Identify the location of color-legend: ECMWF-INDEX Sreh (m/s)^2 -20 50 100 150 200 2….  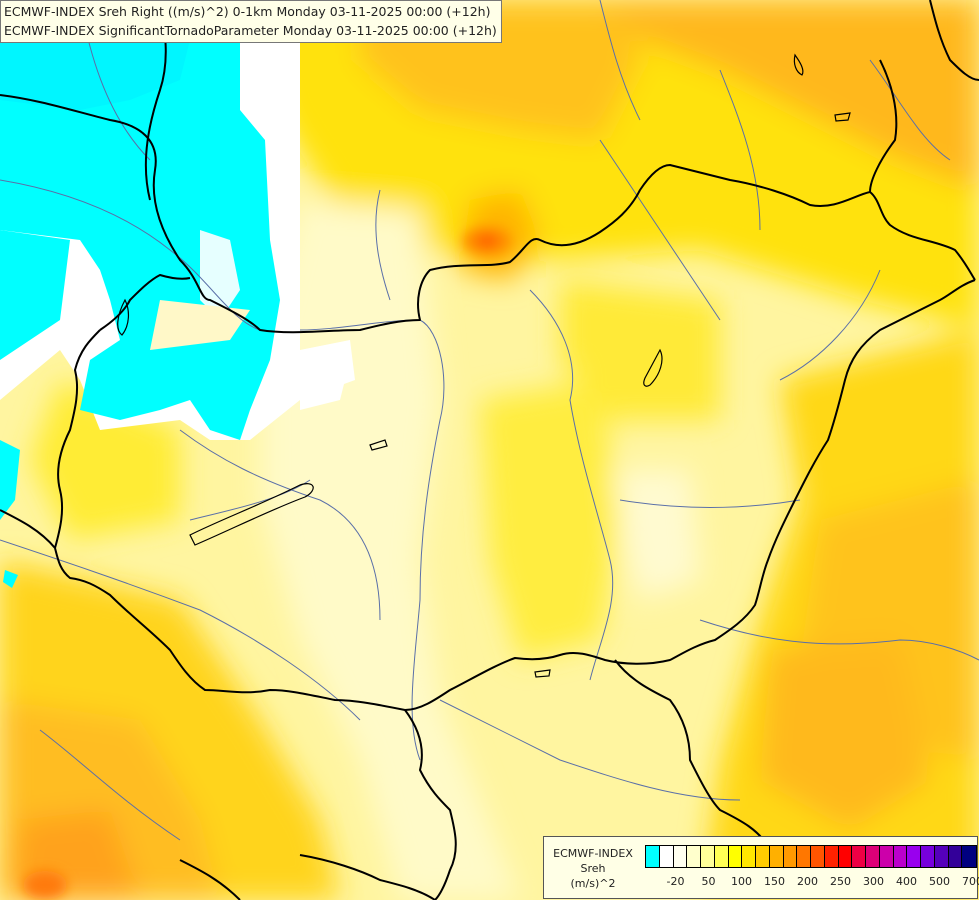
(761, 867).